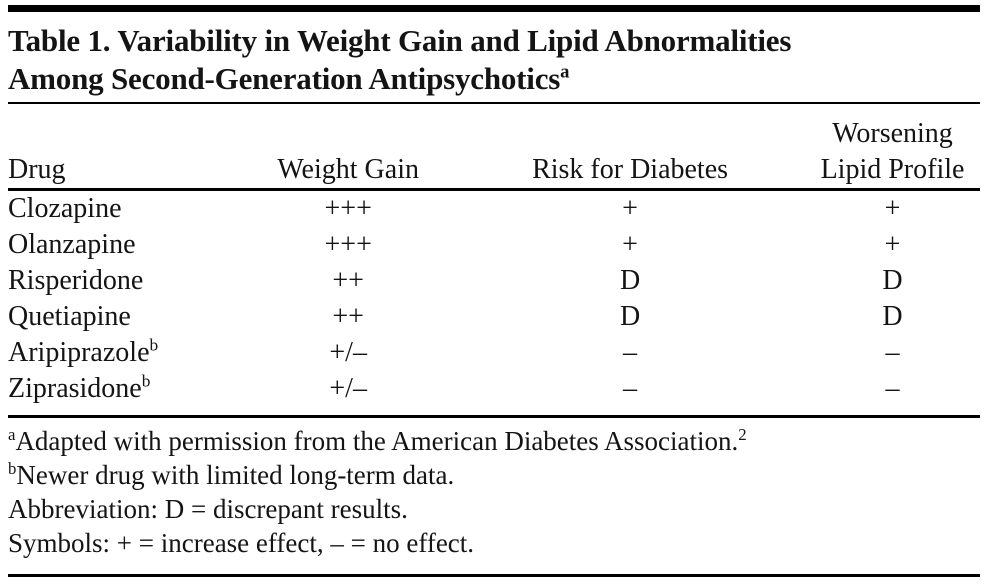 The image size is (988, 584). Describe the element at coordinates (289, 78) in the screenshot. I see `table-title-line2: Among Second-Generation Antipsychoticsa` at that location.